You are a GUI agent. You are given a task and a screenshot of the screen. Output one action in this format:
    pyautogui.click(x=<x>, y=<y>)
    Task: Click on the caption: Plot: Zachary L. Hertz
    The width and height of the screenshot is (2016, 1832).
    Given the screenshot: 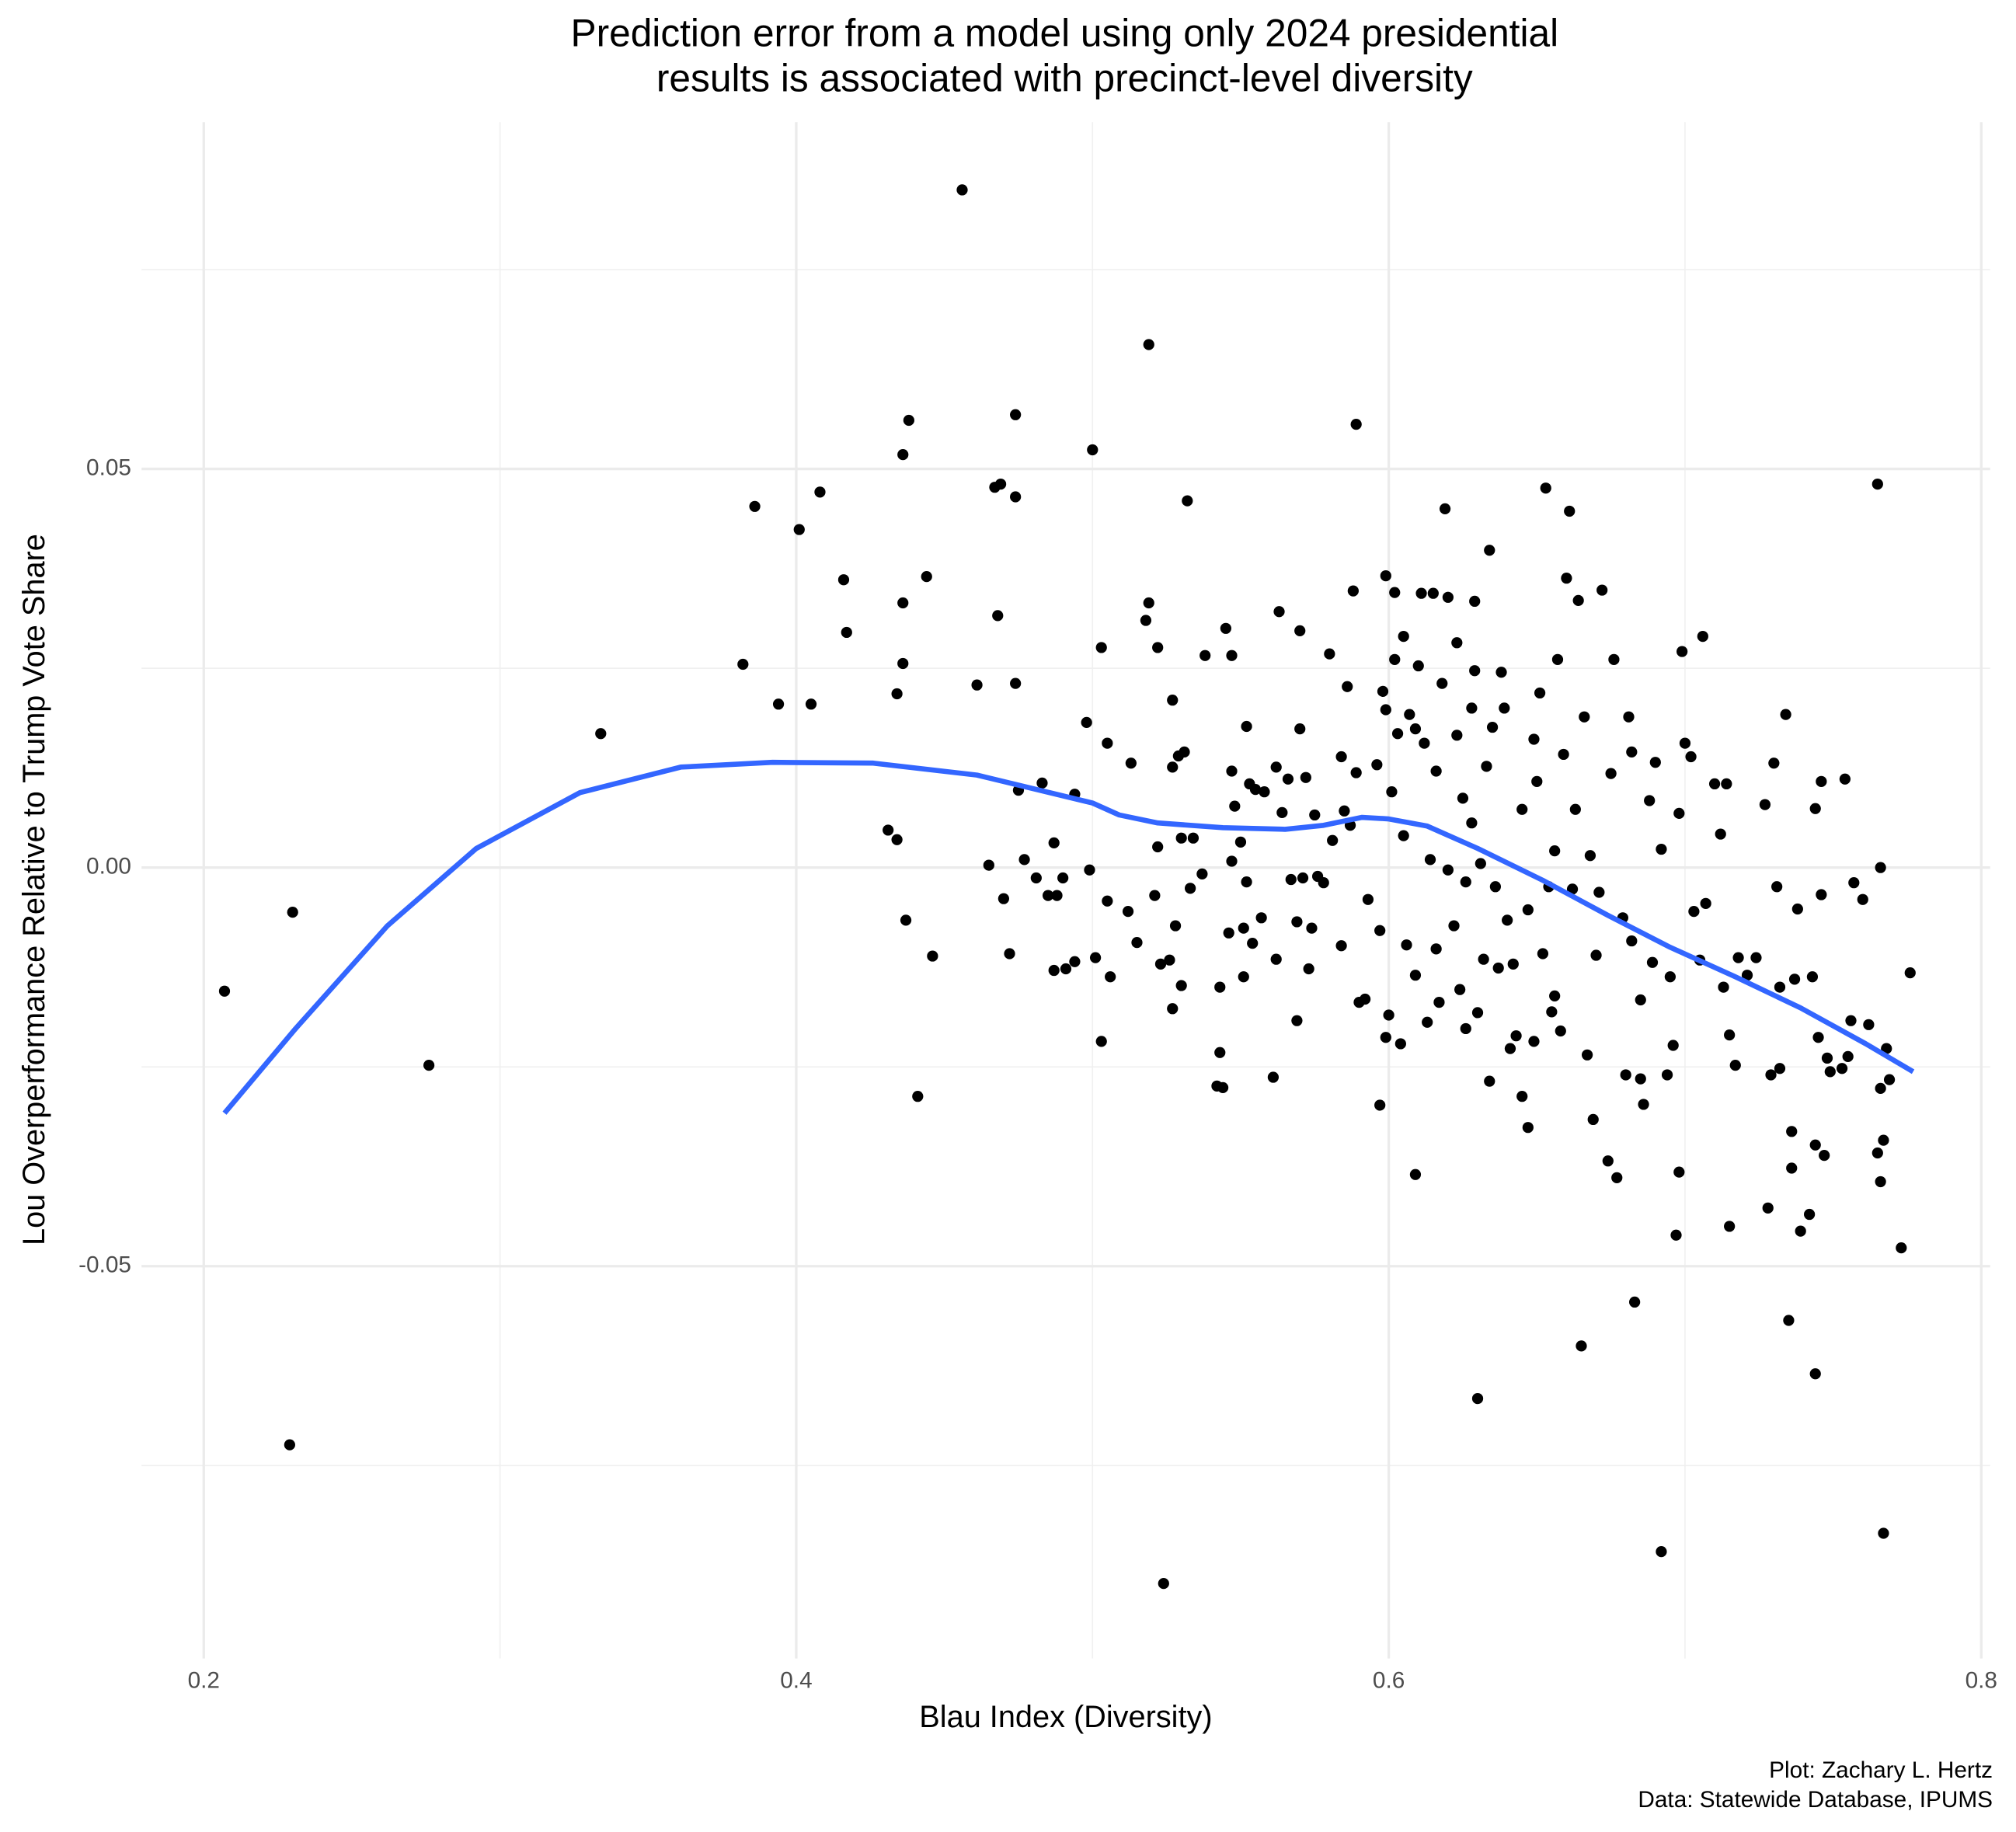 What is the action you would take?
    pyautogui.click(x=1881, y=1770)
    